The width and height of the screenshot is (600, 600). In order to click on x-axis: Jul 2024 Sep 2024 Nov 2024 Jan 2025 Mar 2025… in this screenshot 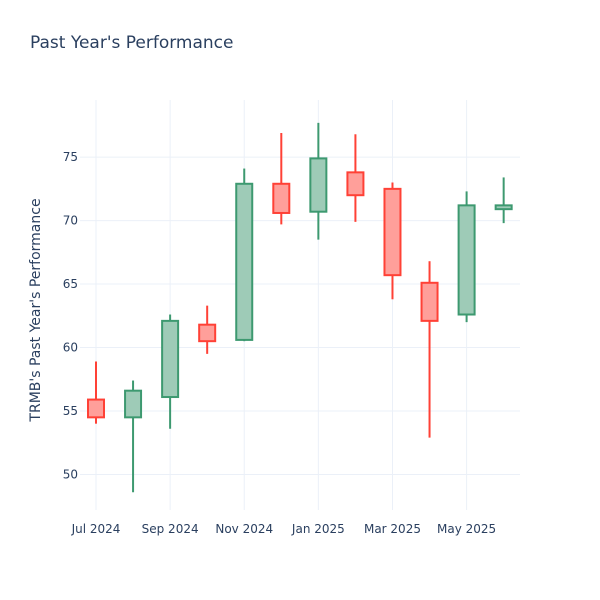, I will do `click(284, 529)`.